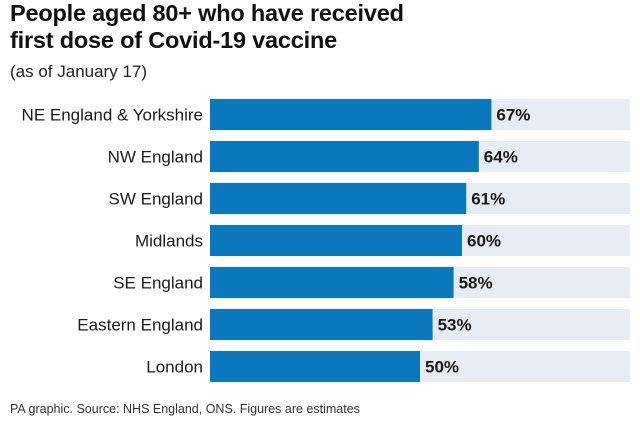 The width and height of the screenshot is (640, 424). Describe the element at coordinates (156, 199) in the screenshot. I see `category-label: SW England` at that location.